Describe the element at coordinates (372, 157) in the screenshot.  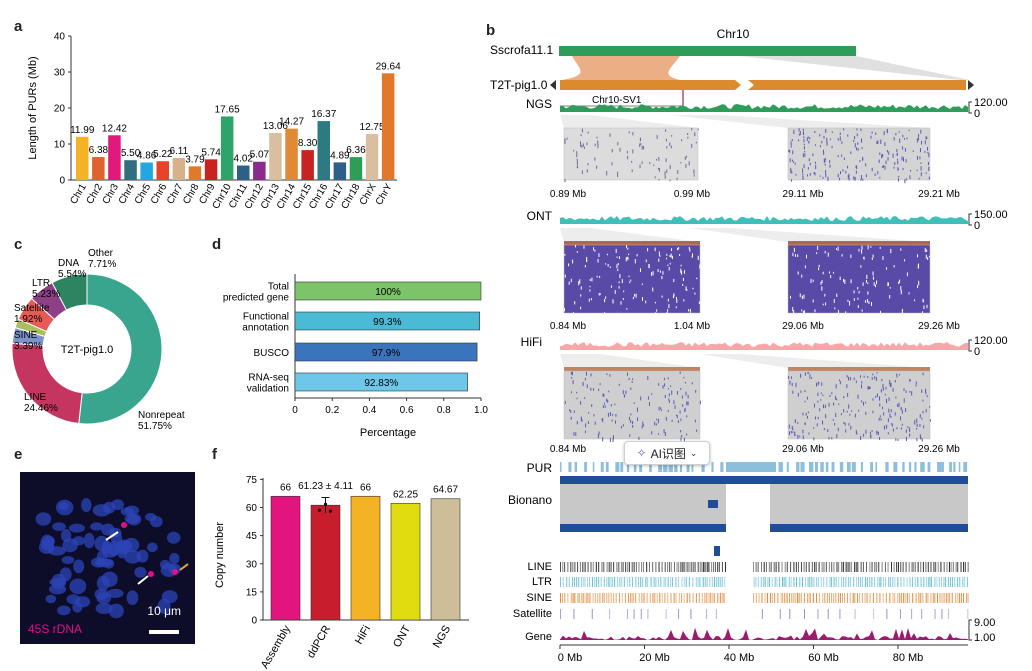
I see `a-bar-ChrX` at that location.